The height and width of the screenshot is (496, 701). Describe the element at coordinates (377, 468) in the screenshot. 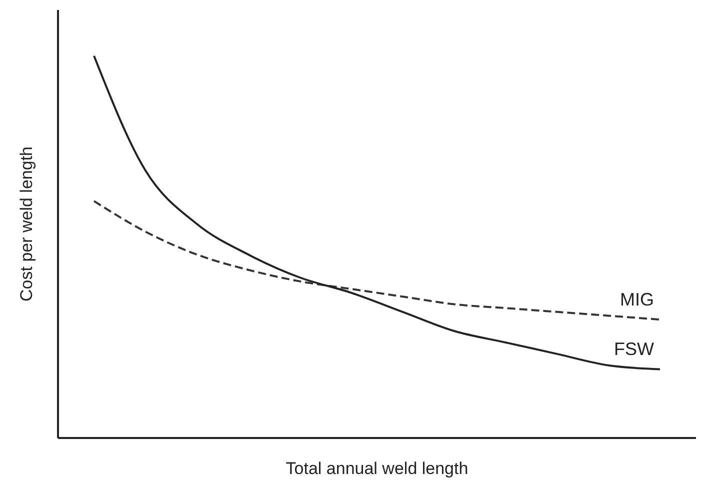

I see `x-axis-title: Total annual weld length` at that location.